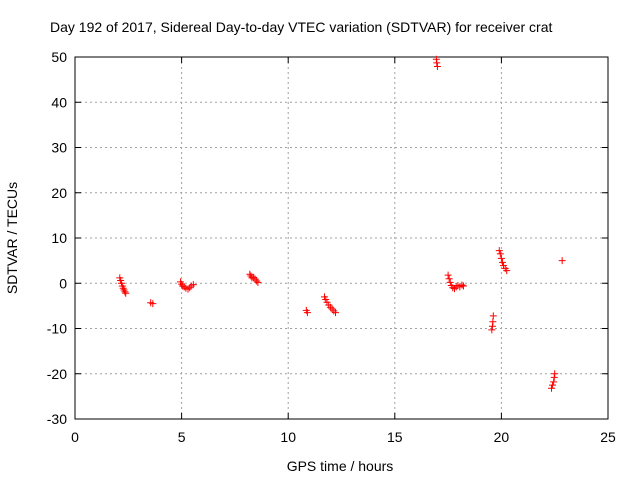 This screenshot has width=640, height=480. Describe the element at coordinates (57, 374) in the screenshot. I see `y-tick-label: -20` at that location.